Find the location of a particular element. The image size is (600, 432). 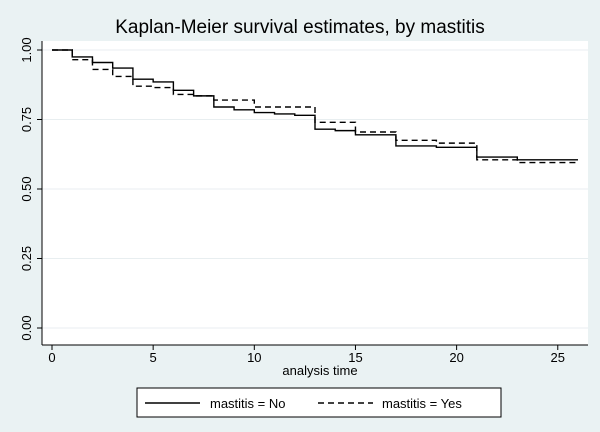

y-tick-label-2: 0.50 is located at coordinates (26, 188).